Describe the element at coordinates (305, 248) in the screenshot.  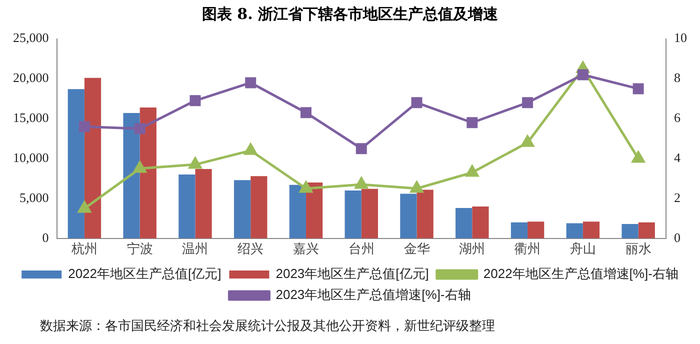
I see `x-tick-label: 嘉兴` at that location.